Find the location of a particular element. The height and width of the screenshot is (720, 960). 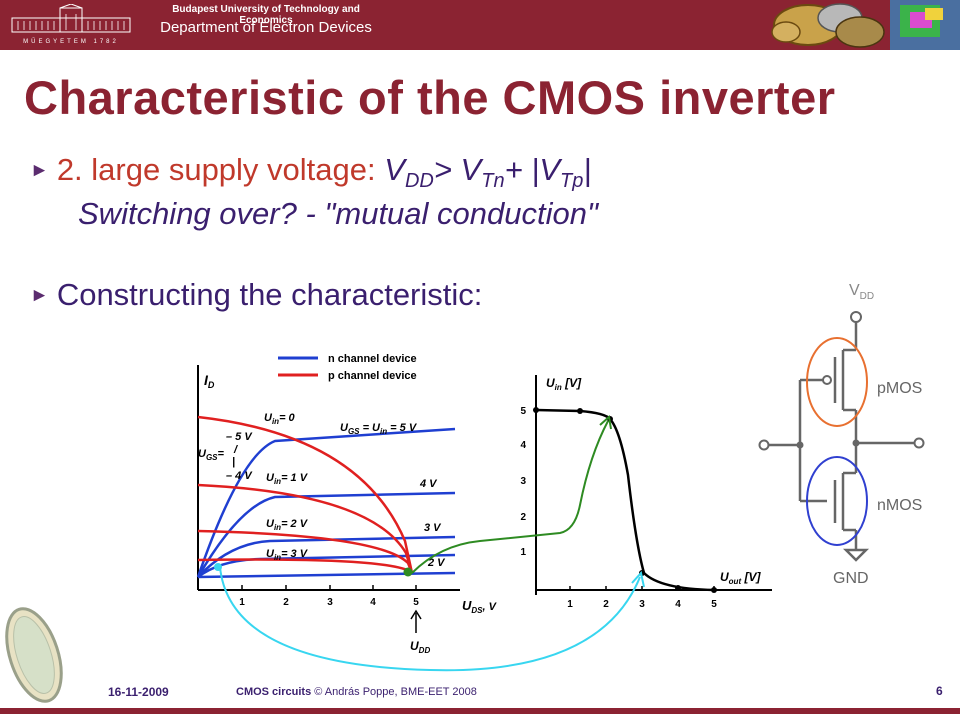

nmos-label: nMOS is located at coordinates (899, 505).